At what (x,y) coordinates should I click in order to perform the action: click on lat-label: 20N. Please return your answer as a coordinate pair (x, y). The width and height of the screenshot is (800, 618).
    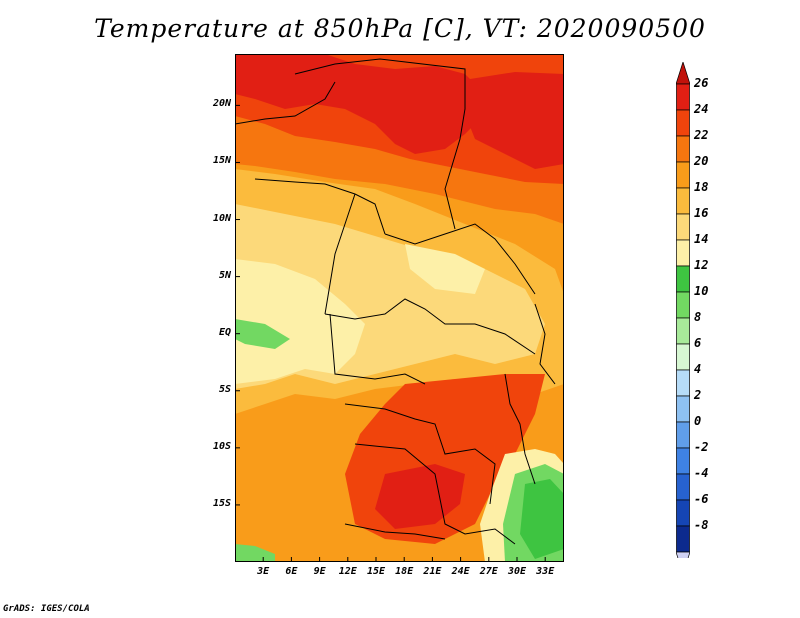
    Looking at the image, I should click on (221, 104).